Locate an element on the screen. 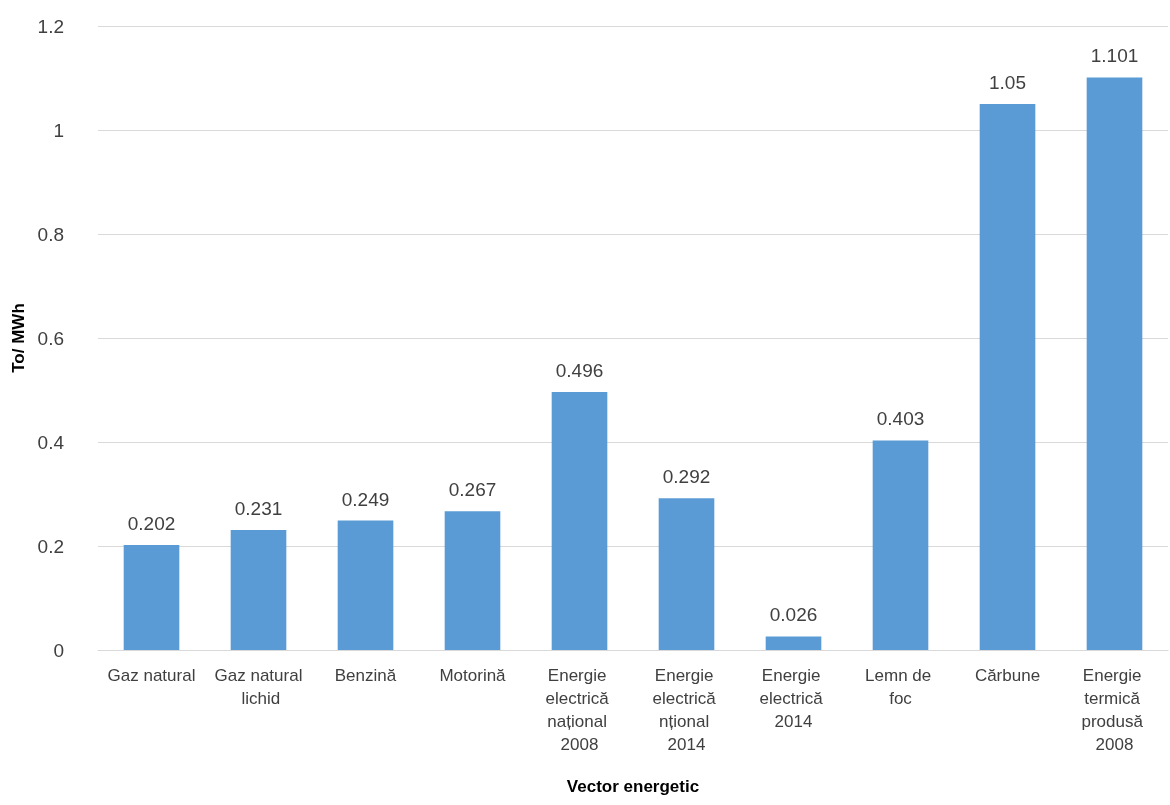  x-axis-title: Vector energetic is located at coordinates (633, 786).